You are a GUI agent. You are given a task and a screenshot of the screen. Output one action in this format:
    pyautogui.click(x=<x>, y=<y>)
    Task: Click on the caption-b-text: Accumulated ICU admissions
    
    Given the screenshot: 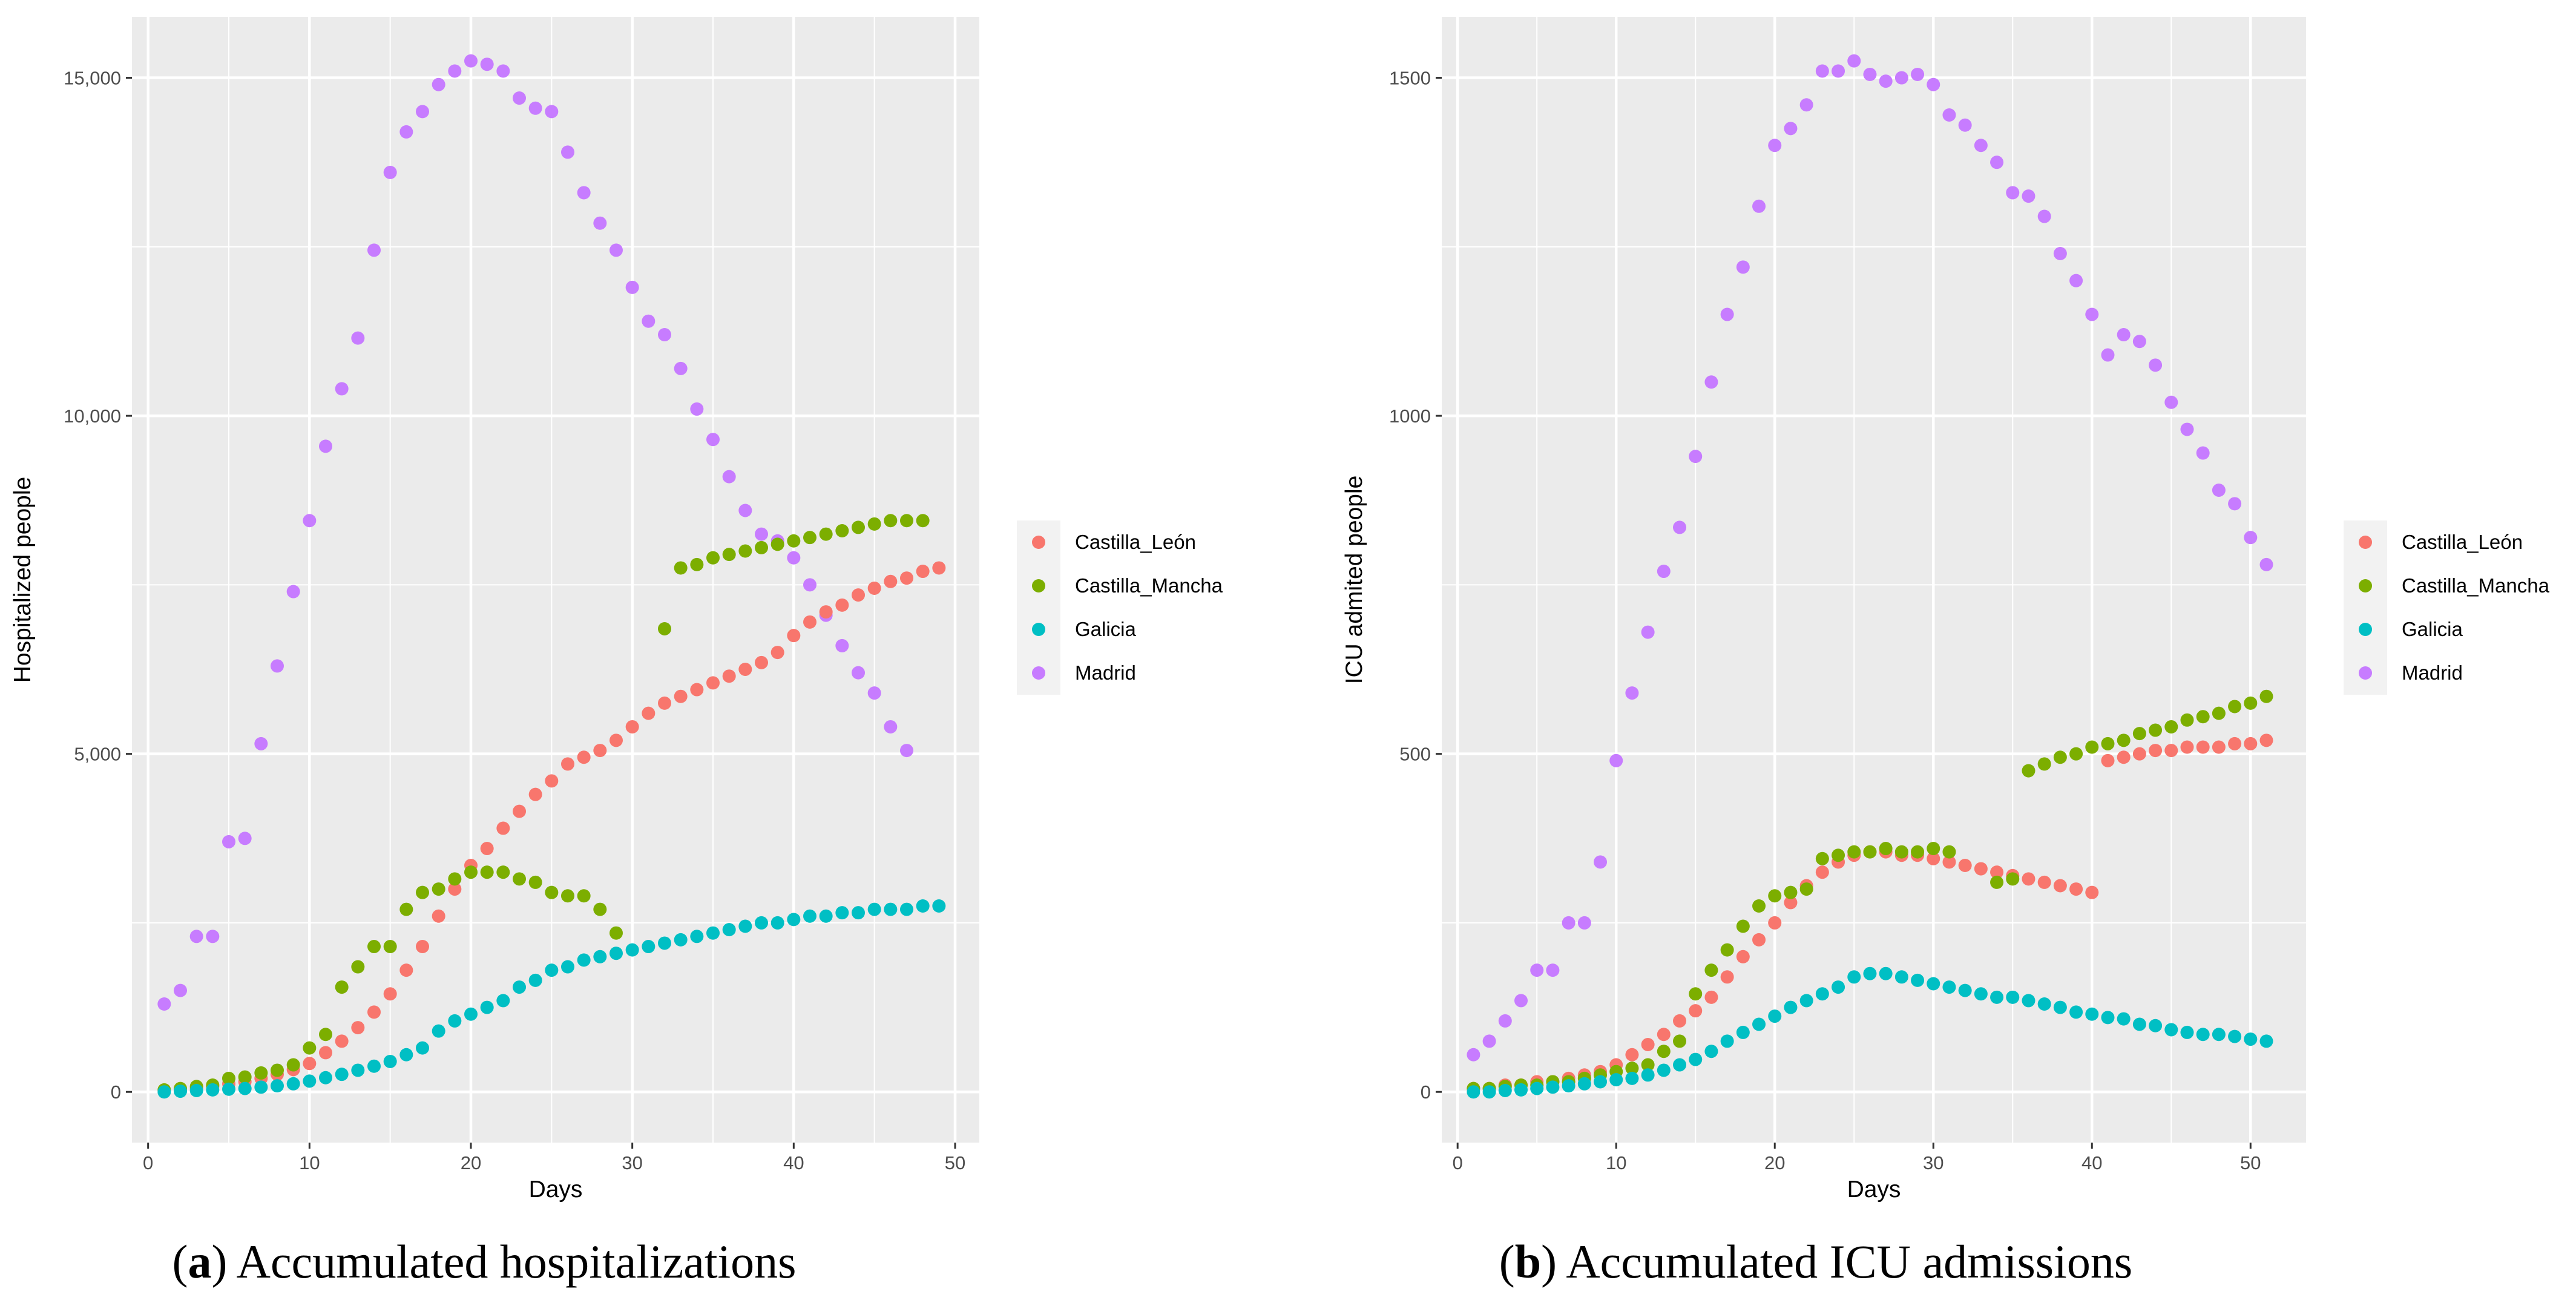 What is the action you would take?
    pyautogui.click(x=1849, y=1261)
    